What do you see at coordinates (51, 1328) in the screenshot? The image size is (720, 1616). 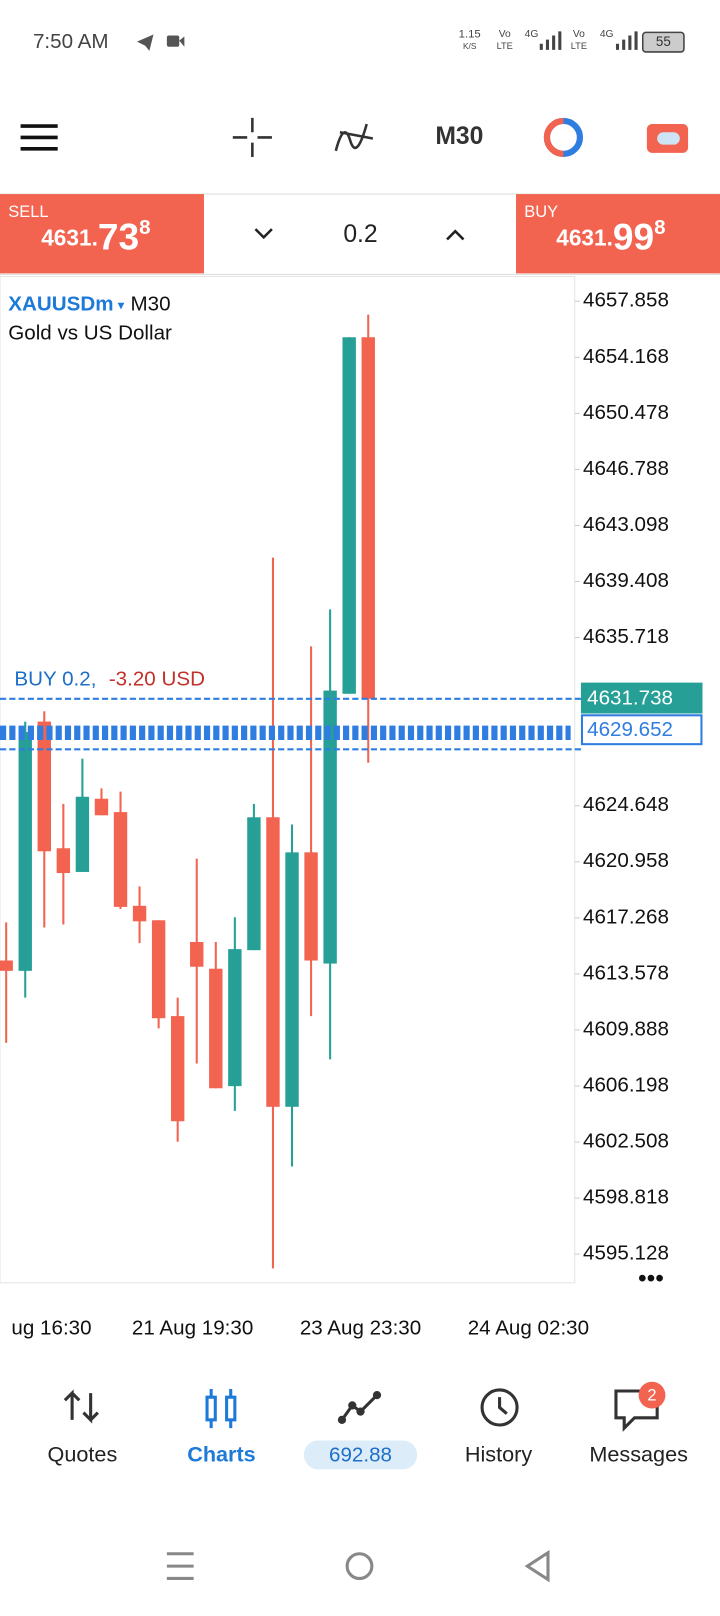 I see `x-tick-label: ug 16:30` at bounding box center [51, 1328].